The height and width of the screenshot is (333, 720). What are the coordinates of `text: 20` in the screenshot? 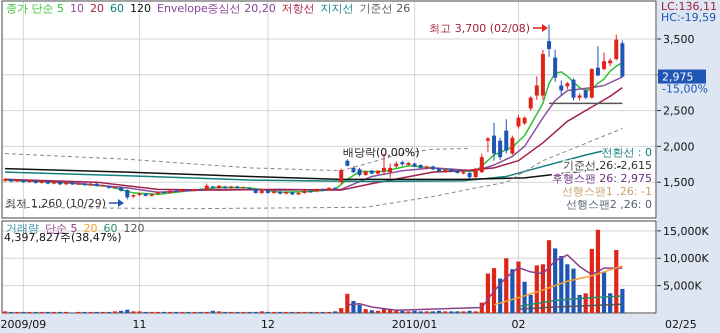 It's located at (97, 8).